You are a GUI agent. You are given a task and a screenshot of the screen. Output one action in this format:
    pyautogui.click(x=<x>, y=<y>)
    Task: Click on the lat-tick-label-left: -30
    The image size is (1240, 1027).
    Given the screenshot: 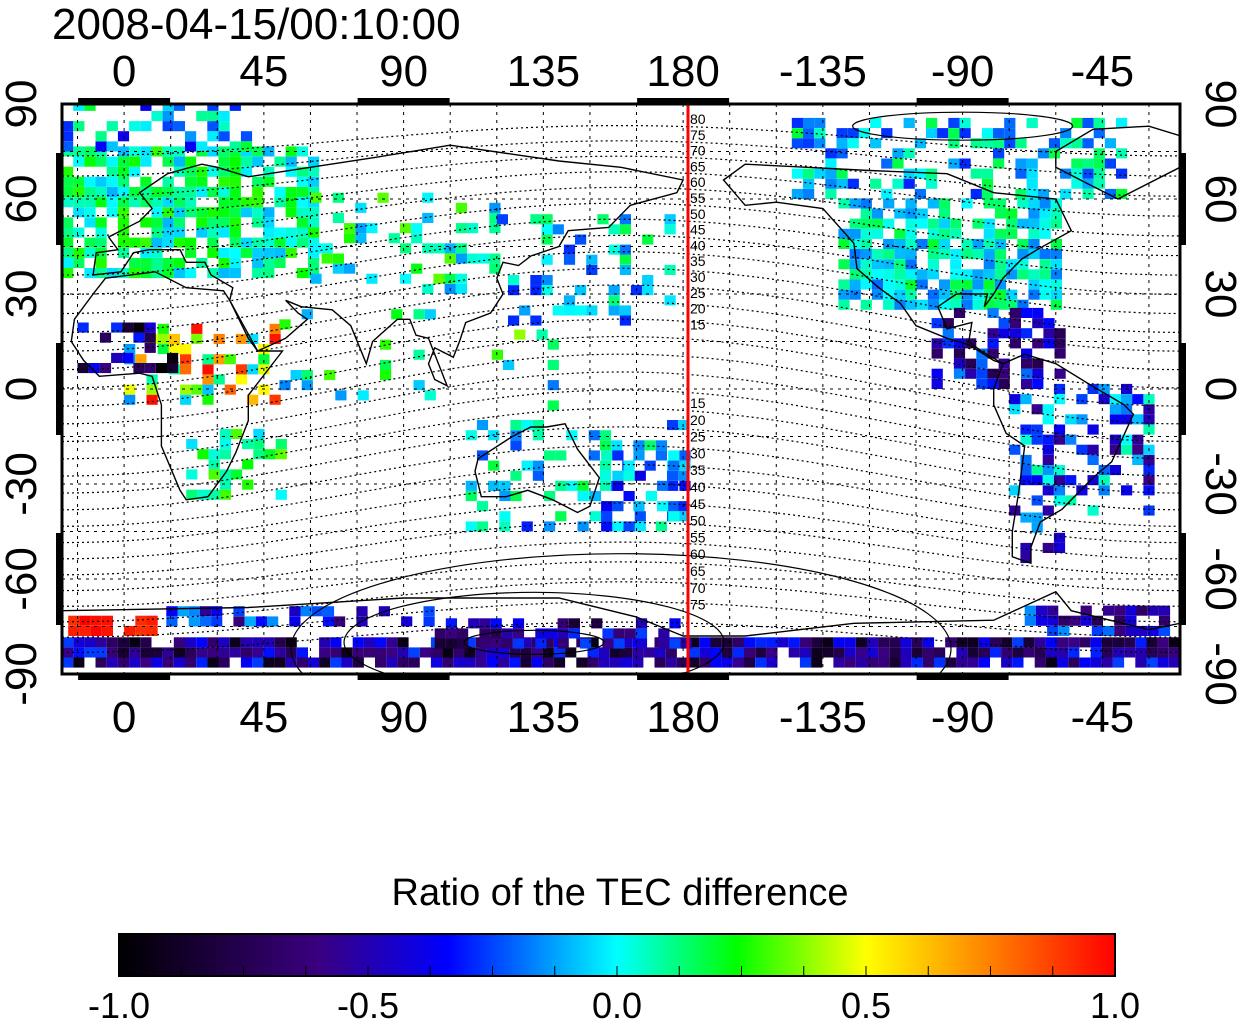 What is the action you would take?
    pyautogui.click(x=23, y=484)
    